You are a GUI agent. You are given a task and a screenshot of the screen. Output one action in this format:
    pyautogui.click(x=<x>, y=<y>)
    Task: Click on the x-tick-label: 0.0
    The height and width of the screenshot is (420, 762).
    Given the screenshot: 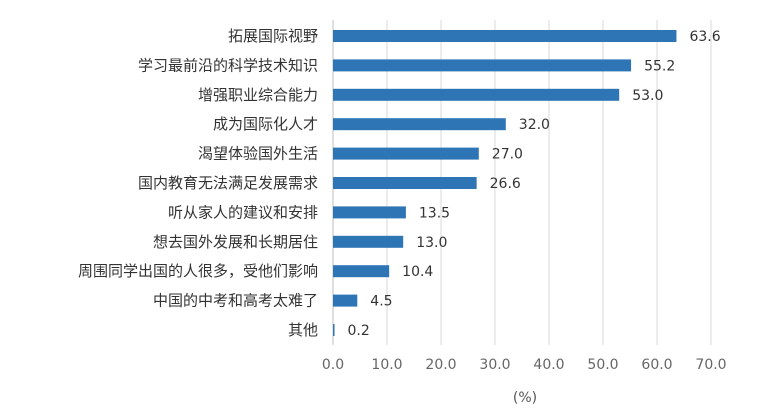 What is the action you would take?
    pyautogui.click(x=333, y=365)
    